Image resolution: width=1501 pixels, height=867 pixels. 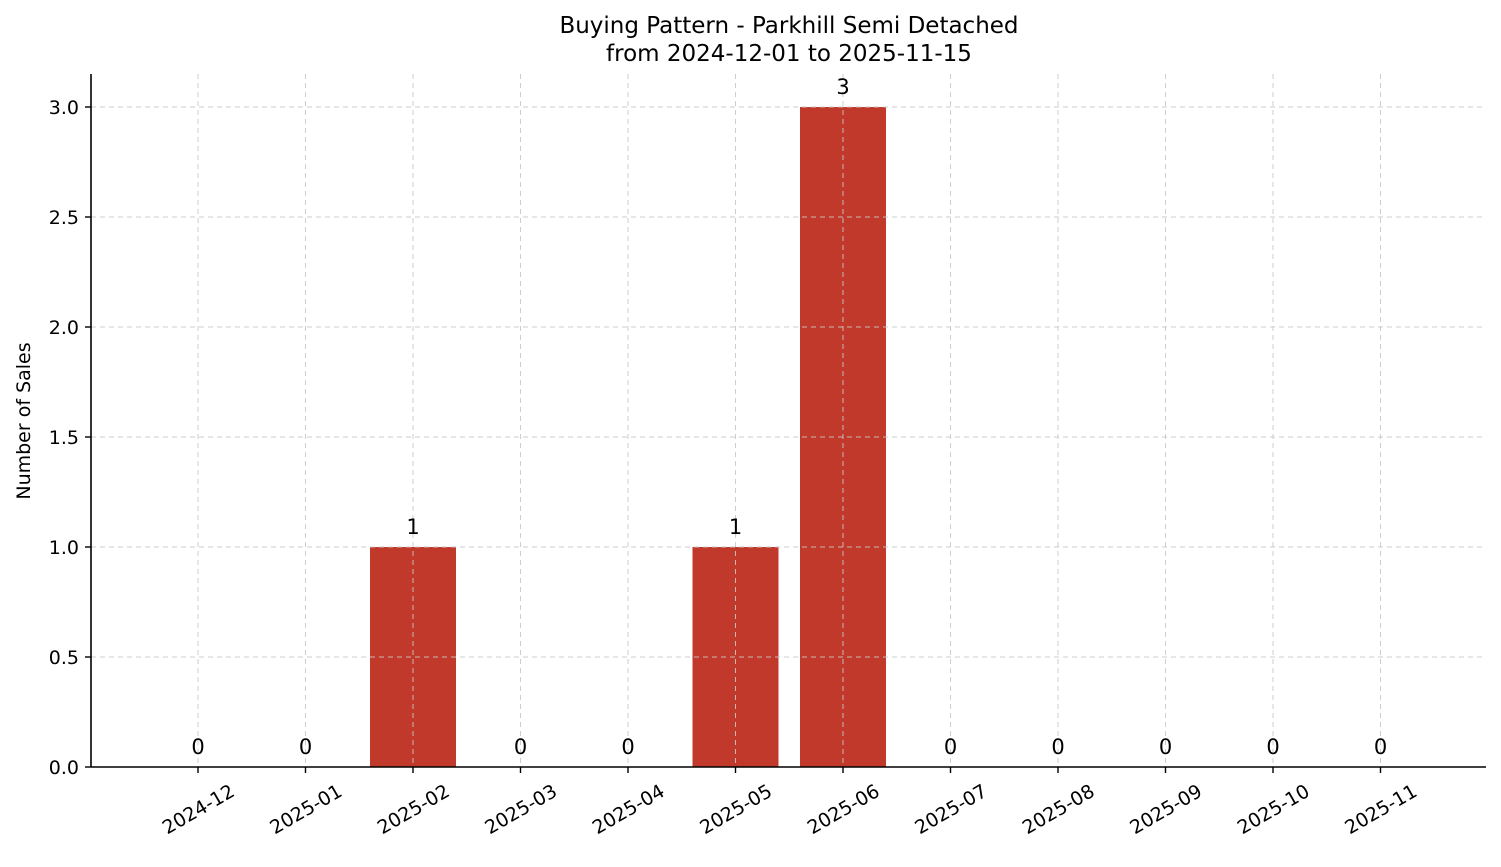 What do you see at coordinates (306, 809) in the screenshot?
I see `x-tick-label: 2025-01` at bounding box center [306, 809].